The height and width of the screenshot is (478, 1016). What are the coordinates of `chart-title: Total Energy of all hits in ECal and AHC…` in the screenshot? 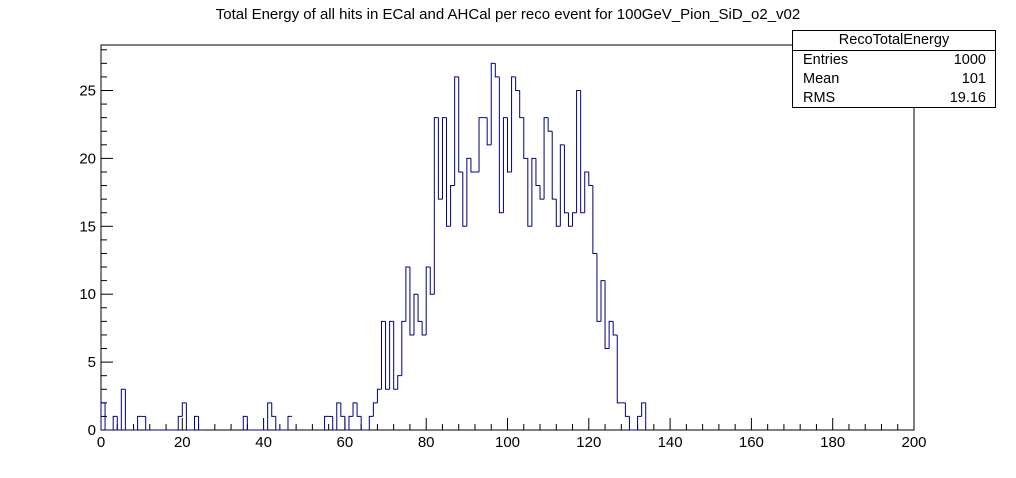 It's located at (508, 14).